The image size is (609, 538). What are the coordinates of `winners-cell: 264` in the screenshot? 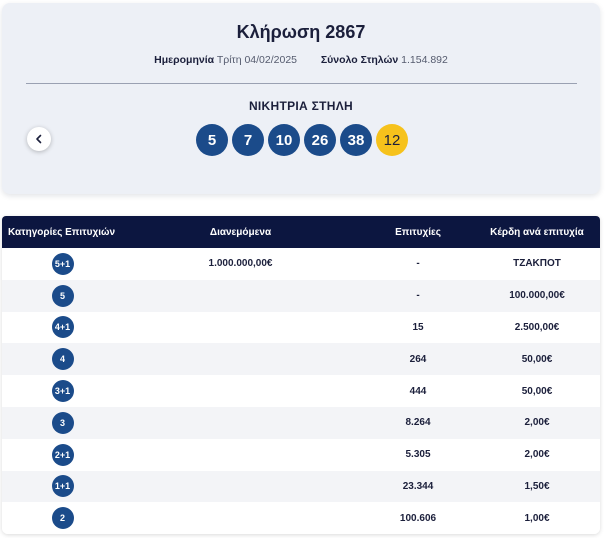 It's located at (418, 359).